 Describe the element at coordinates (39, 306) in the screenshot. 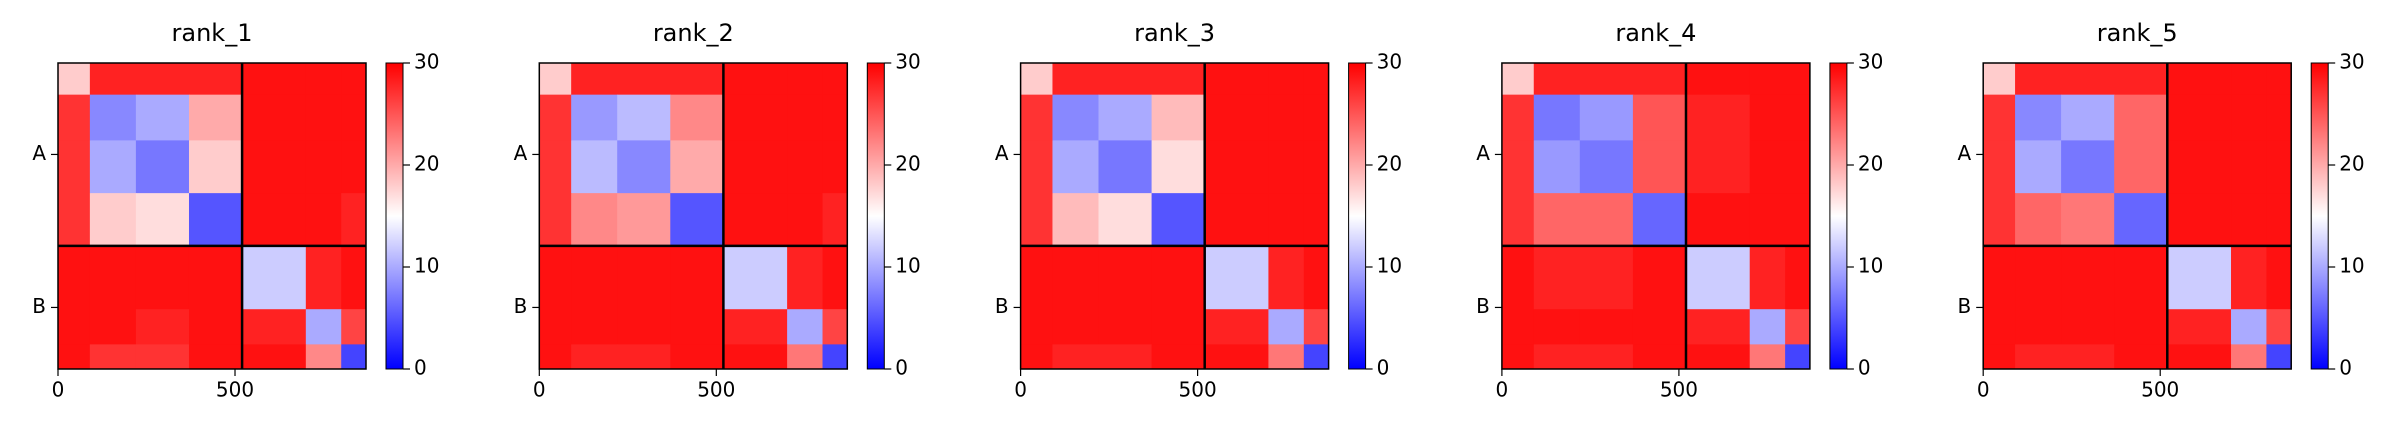

I see `y-tick-label: B` at that location.